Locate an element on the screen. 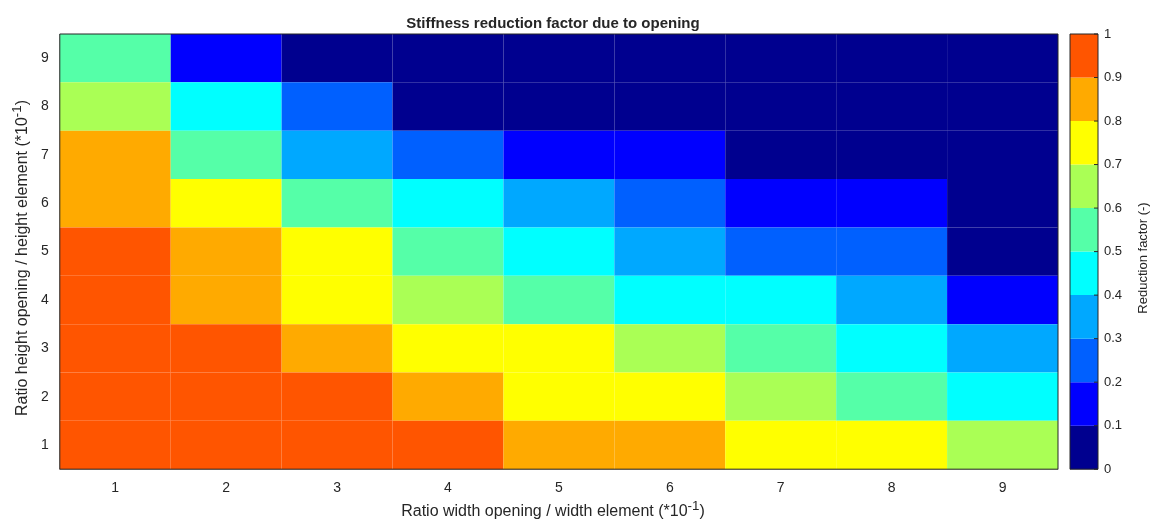 This screenshot has height=532, width=1154. y-tick-label: 7 is located at coordinates (44, 153).